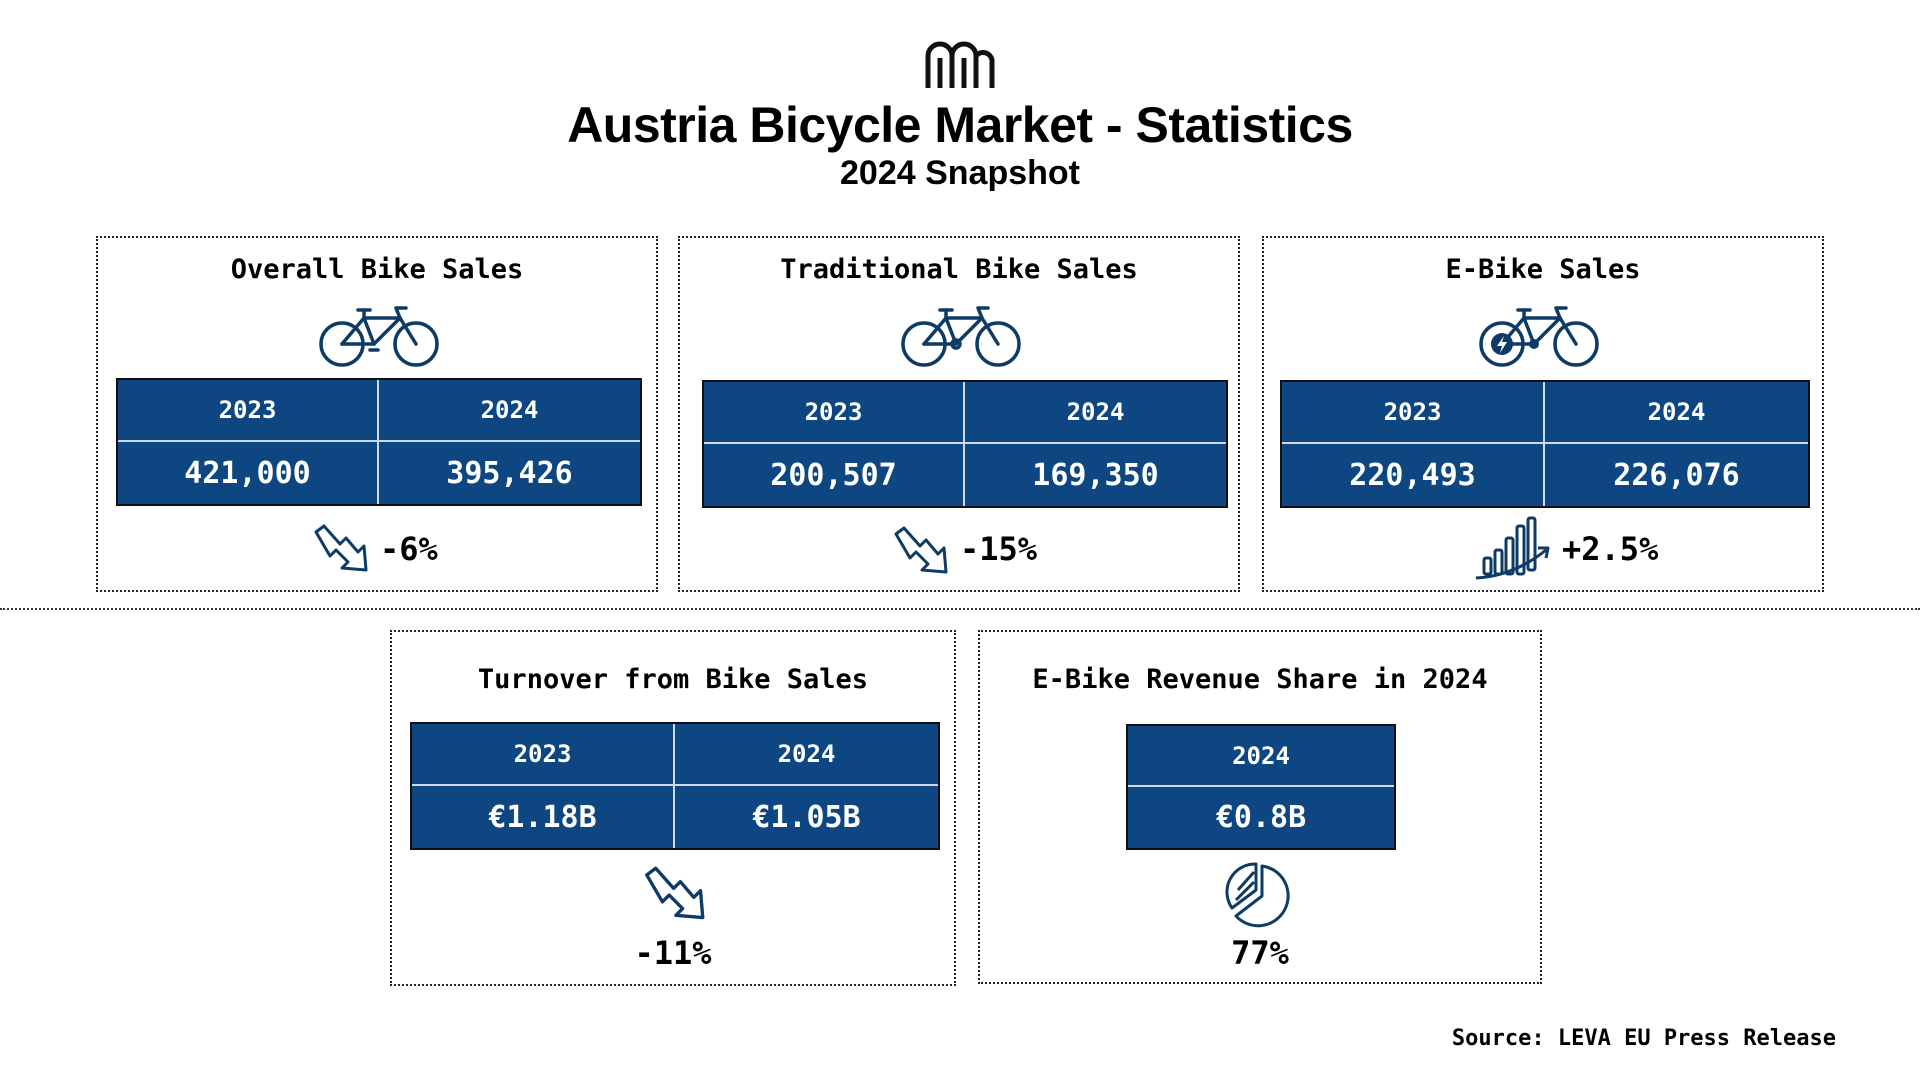 The height and width of the screenshot is (1080, 1920). What do you see at coordinates (673, 953) in the screenshot?
I see `change-value: -11%` at bounding box center [673, 953].